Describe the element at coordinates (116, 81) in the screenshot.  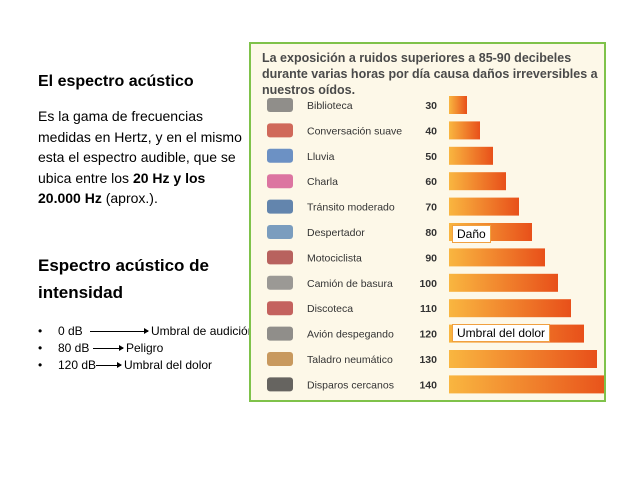
I see `heading-espectro-acustico: El espectro acústico` at that location.